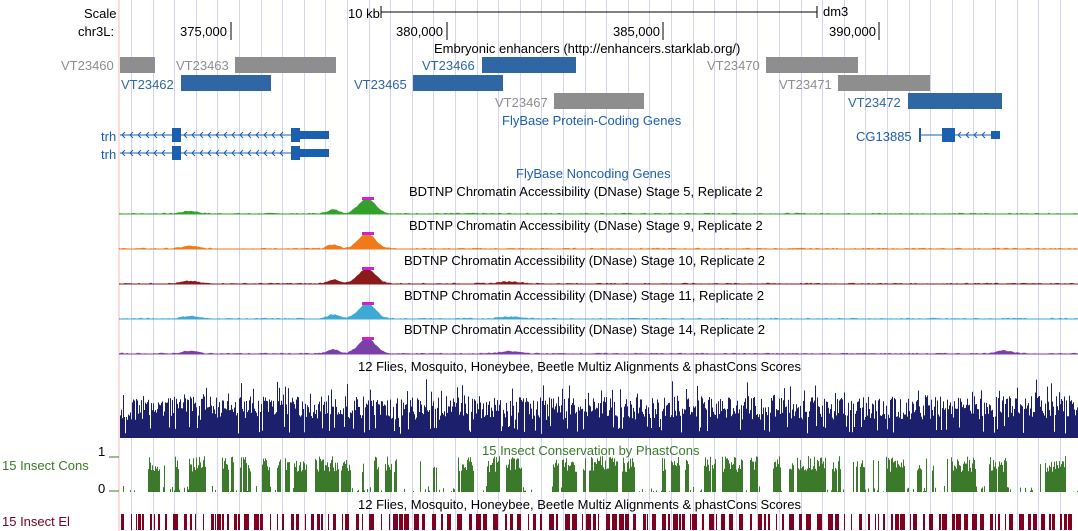 The height and width of the screenshot is (531, 1078). What do you see at coordinates (836, 11) in the screenshot?
I see `assembly-label: dm3` at bounding box center [836, 11].